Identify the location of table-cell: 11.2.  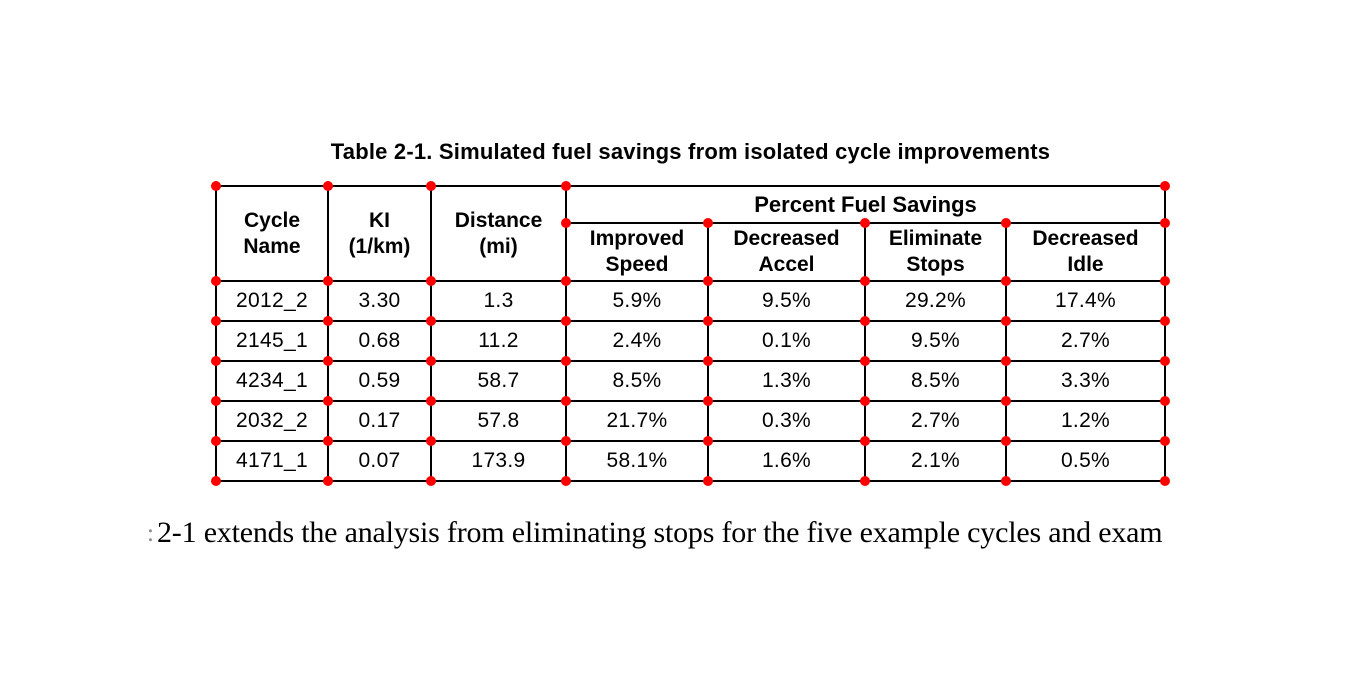
(499, 342).